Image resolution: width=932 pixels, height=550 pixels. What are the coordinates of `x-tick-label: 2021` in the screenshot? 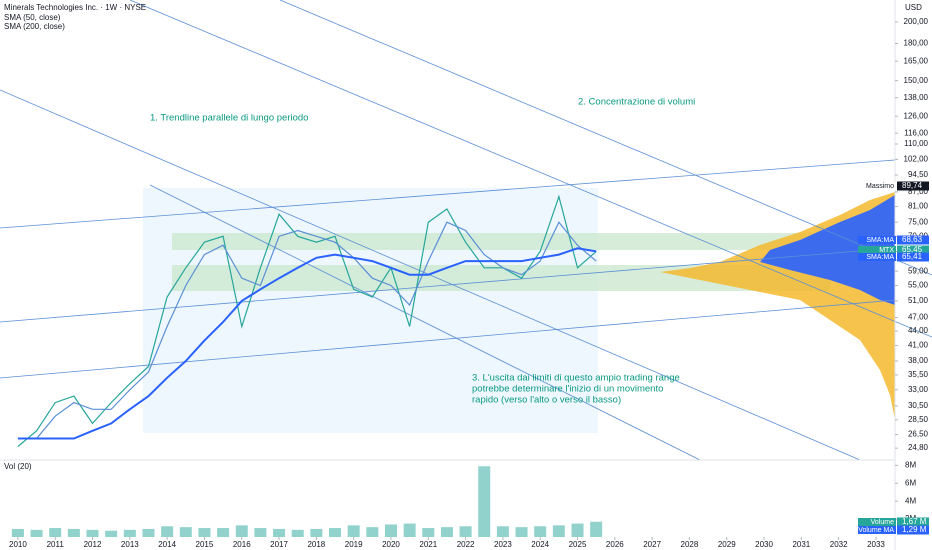 It's located at (428, 544).